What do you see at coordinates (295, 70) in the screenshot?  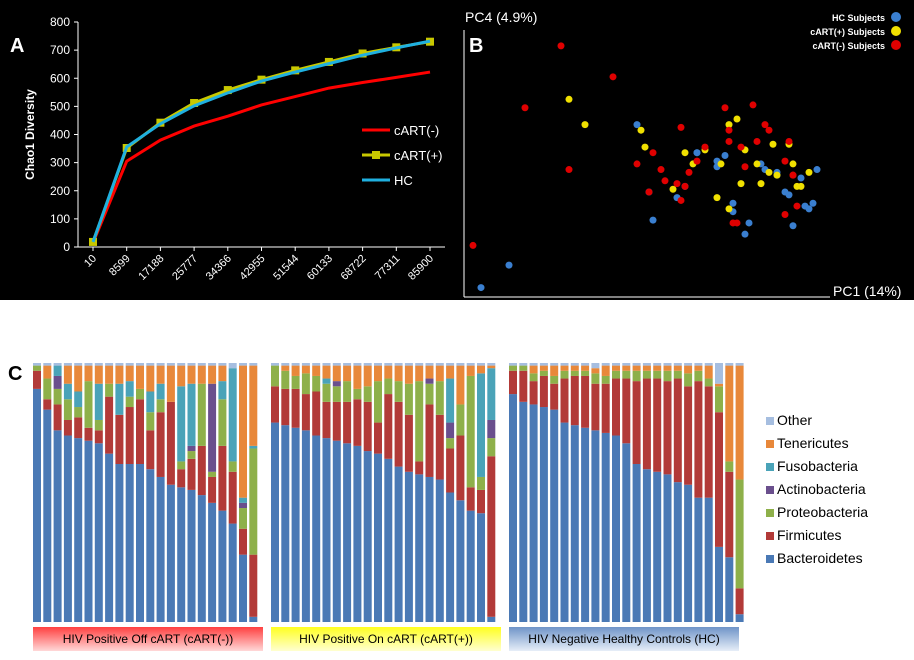 I see `series-point` at bounding box center [295, 70].